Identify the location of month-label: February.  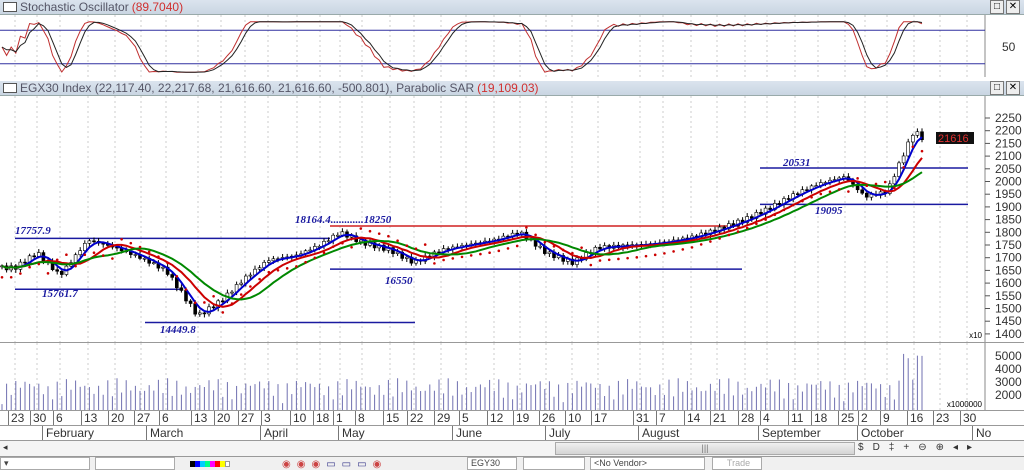
(68, 433).